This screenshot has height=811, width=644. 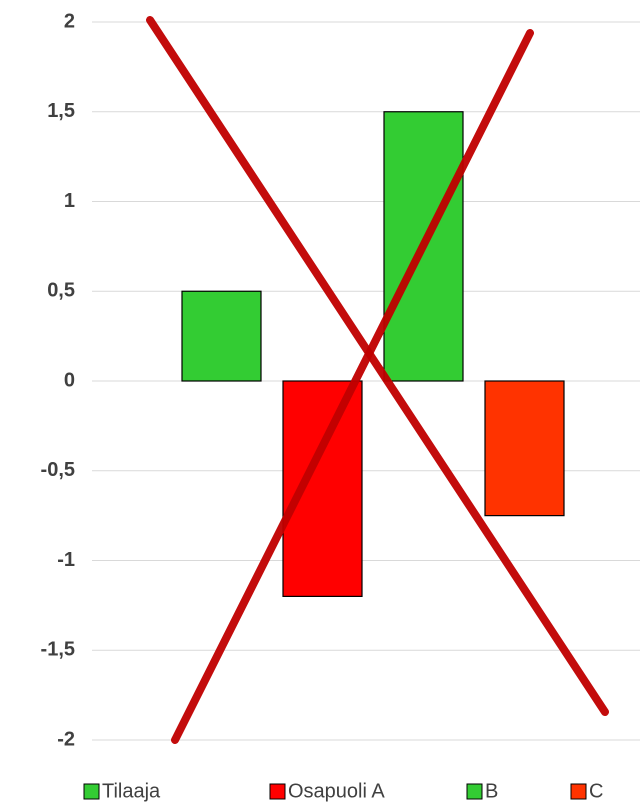 What do you see at coordinates (58, 650) in the screenshot?
I see `y-tick-label: -1,5` at bounding box center [58, 650].